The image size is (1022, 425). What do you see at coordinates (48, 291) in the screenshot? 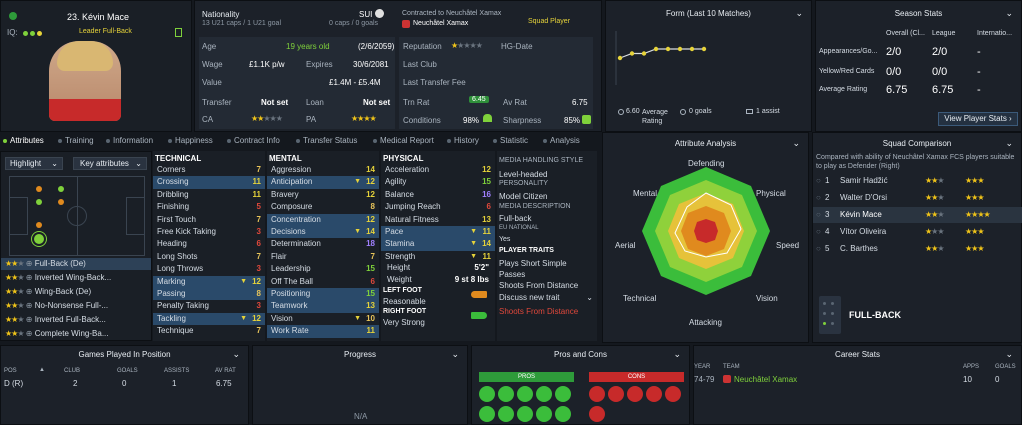
I see `role-row: ★★★ ⊕ Wing-Back (De)` at bounding box center [48, 291].